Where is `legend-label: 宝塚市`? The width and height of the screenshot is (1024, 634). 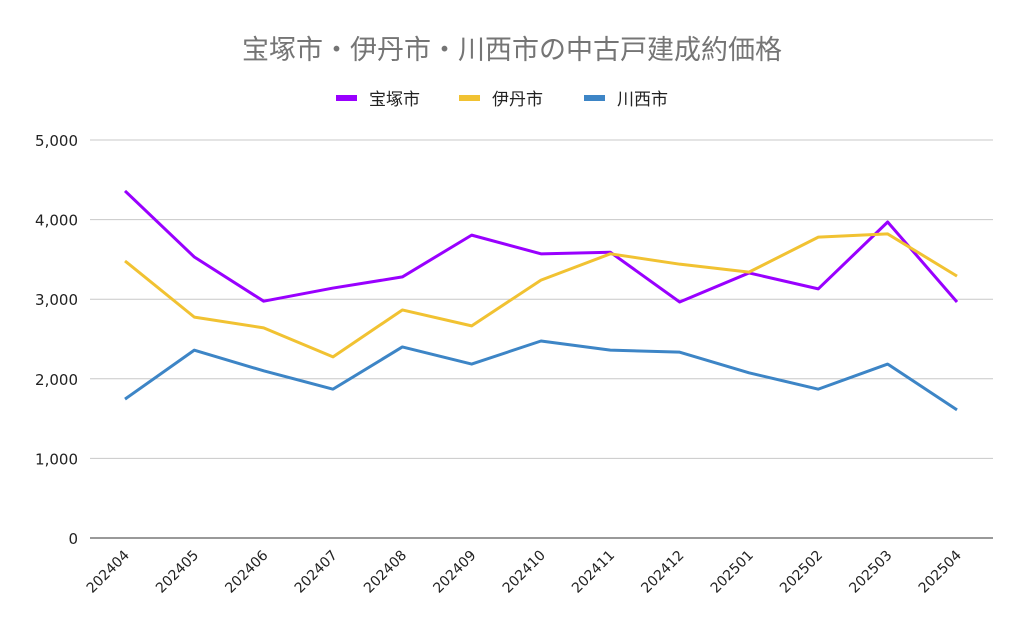
legend-label: 宝塚市 is located at coordinates (394, 100).